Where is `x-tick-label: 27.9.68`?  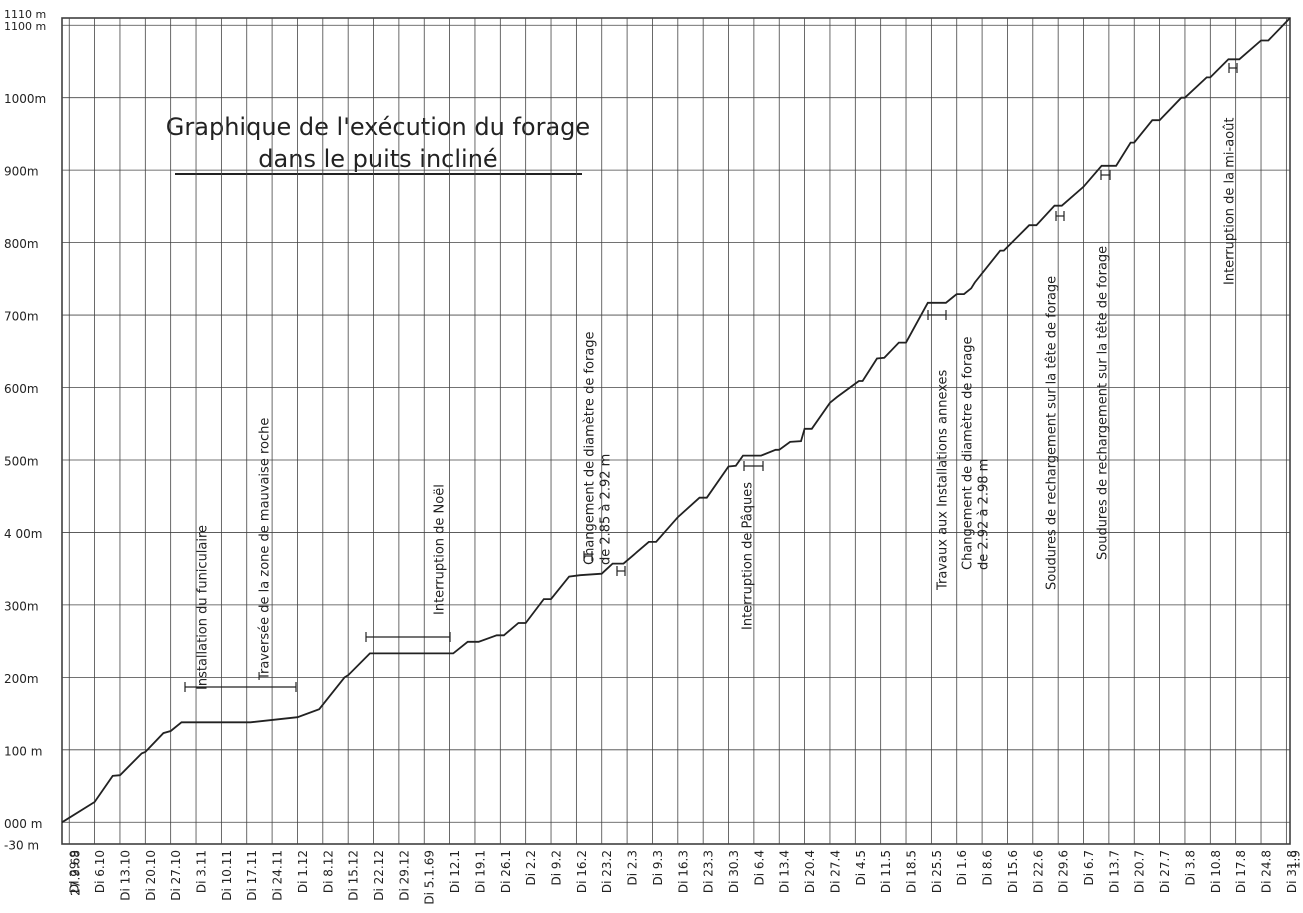 x-tick-label: 27.9.68 is located at coordinates (76, 873).